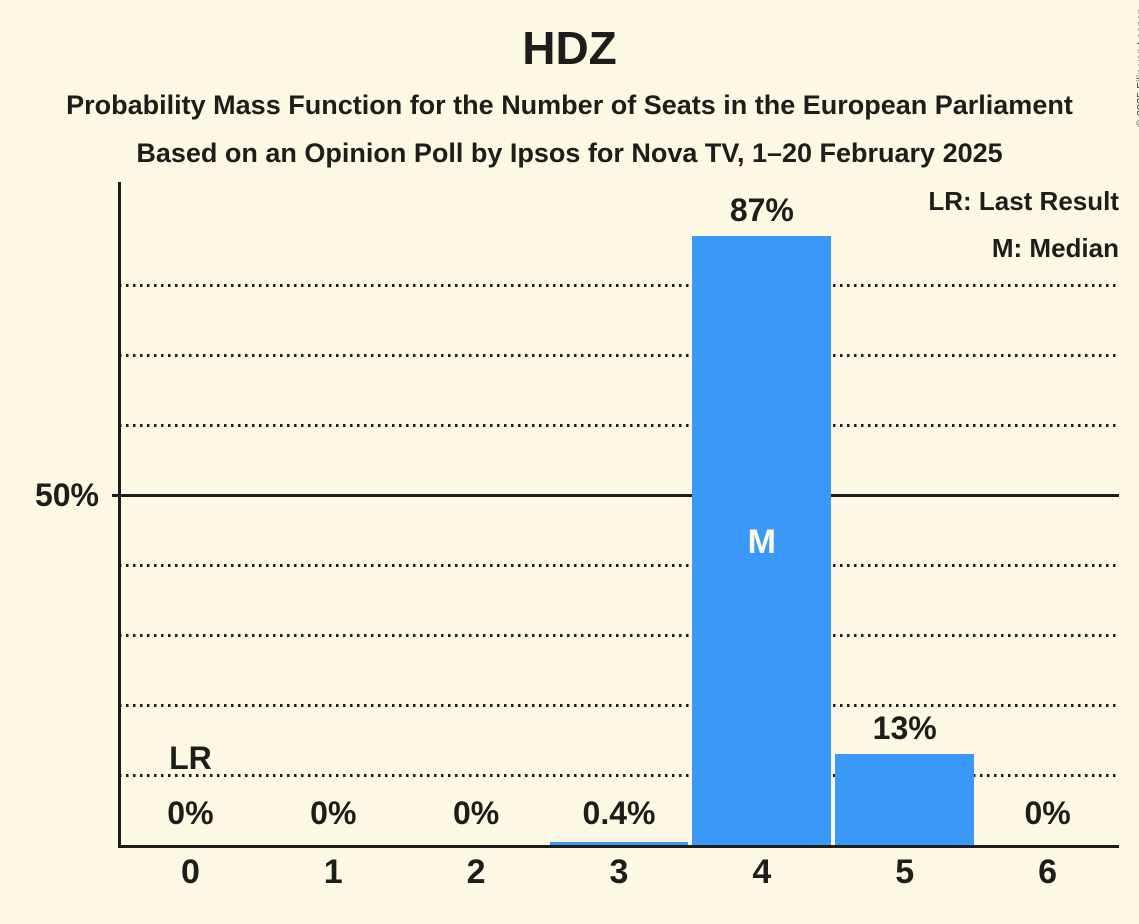 The image size is (1139, 924). I want to click on legend-entry-last-result: LR: Last Result, so click(1023, 201).